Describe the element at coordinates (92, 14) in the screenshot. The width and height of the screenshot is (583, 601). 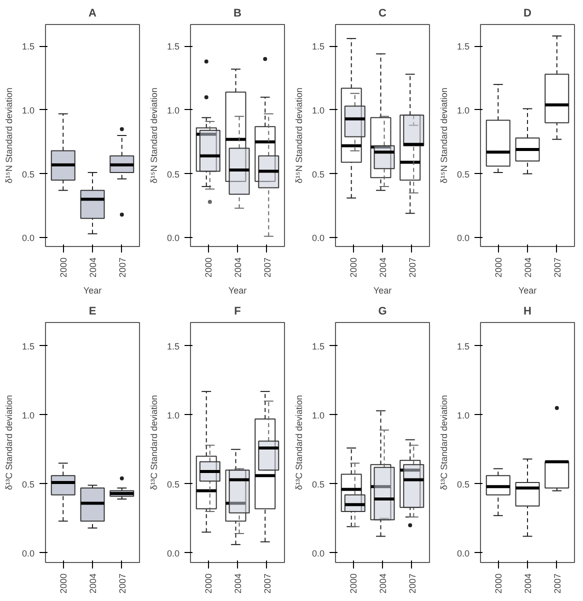
I see `chart-title: A` at that location.